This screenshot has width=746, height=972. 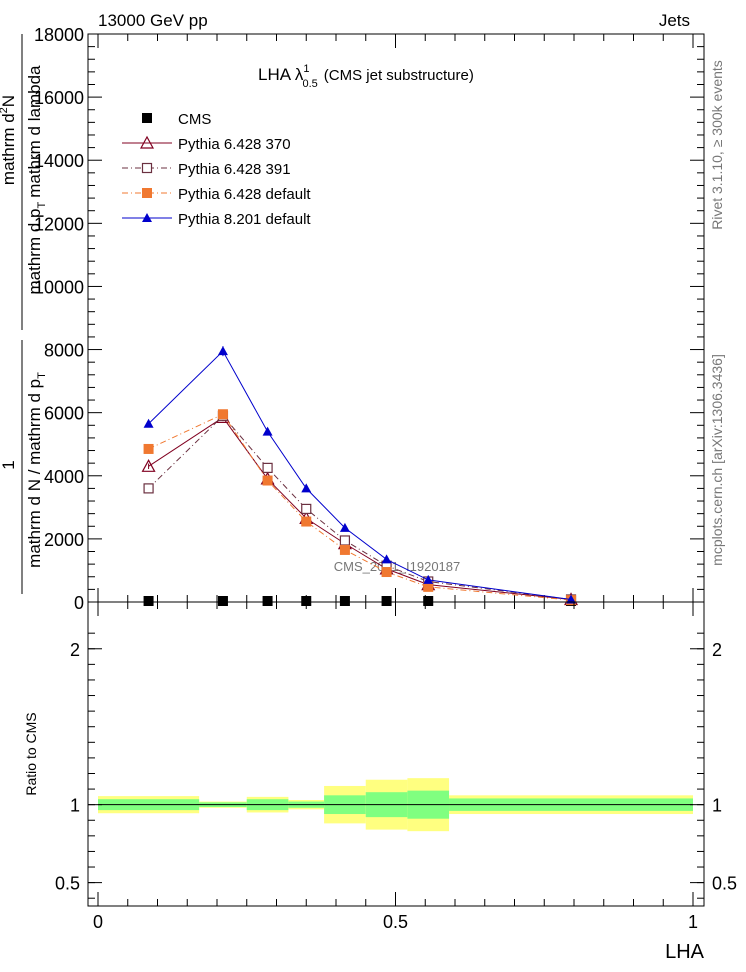 I want to click on main-ytick-label: 4000, so click(x=64, y=477).